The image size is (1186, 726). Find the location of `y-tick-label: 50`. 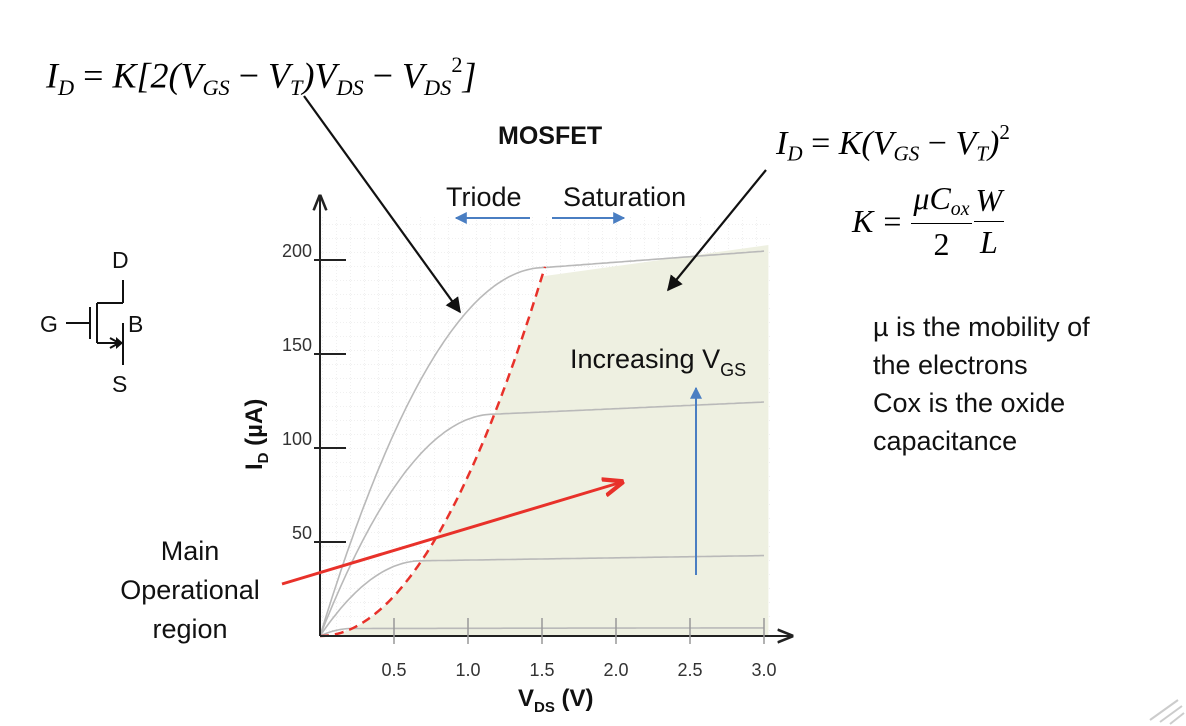

y-tick-label: 50 is located at coordinates (302, 533).